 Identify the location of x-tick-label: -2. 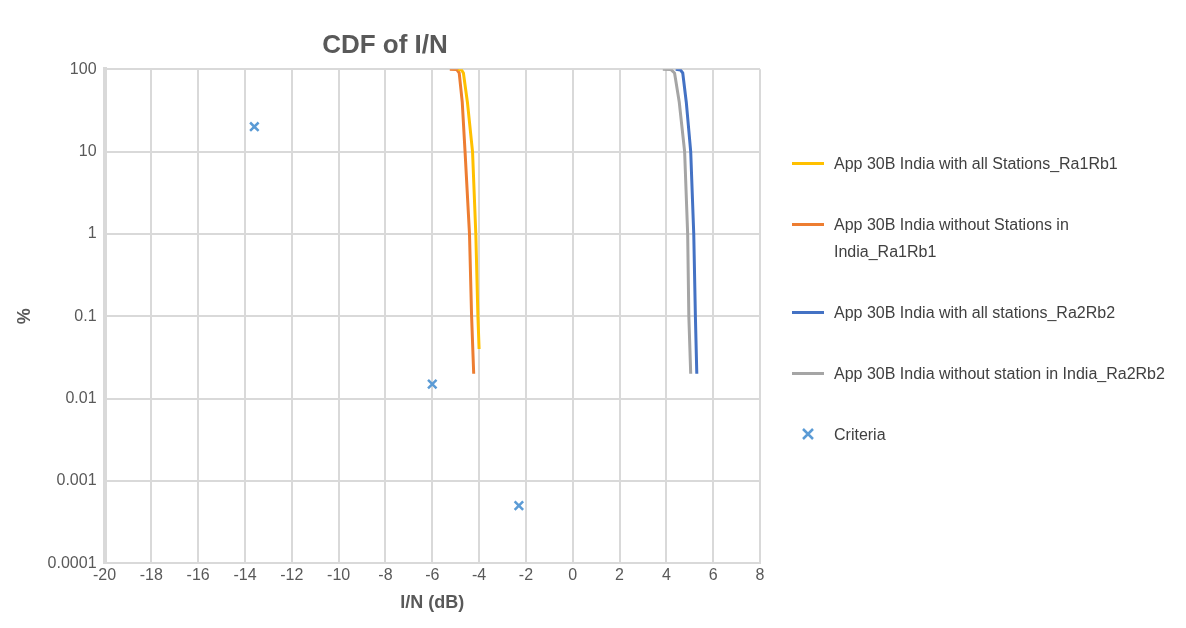
(526, 575).